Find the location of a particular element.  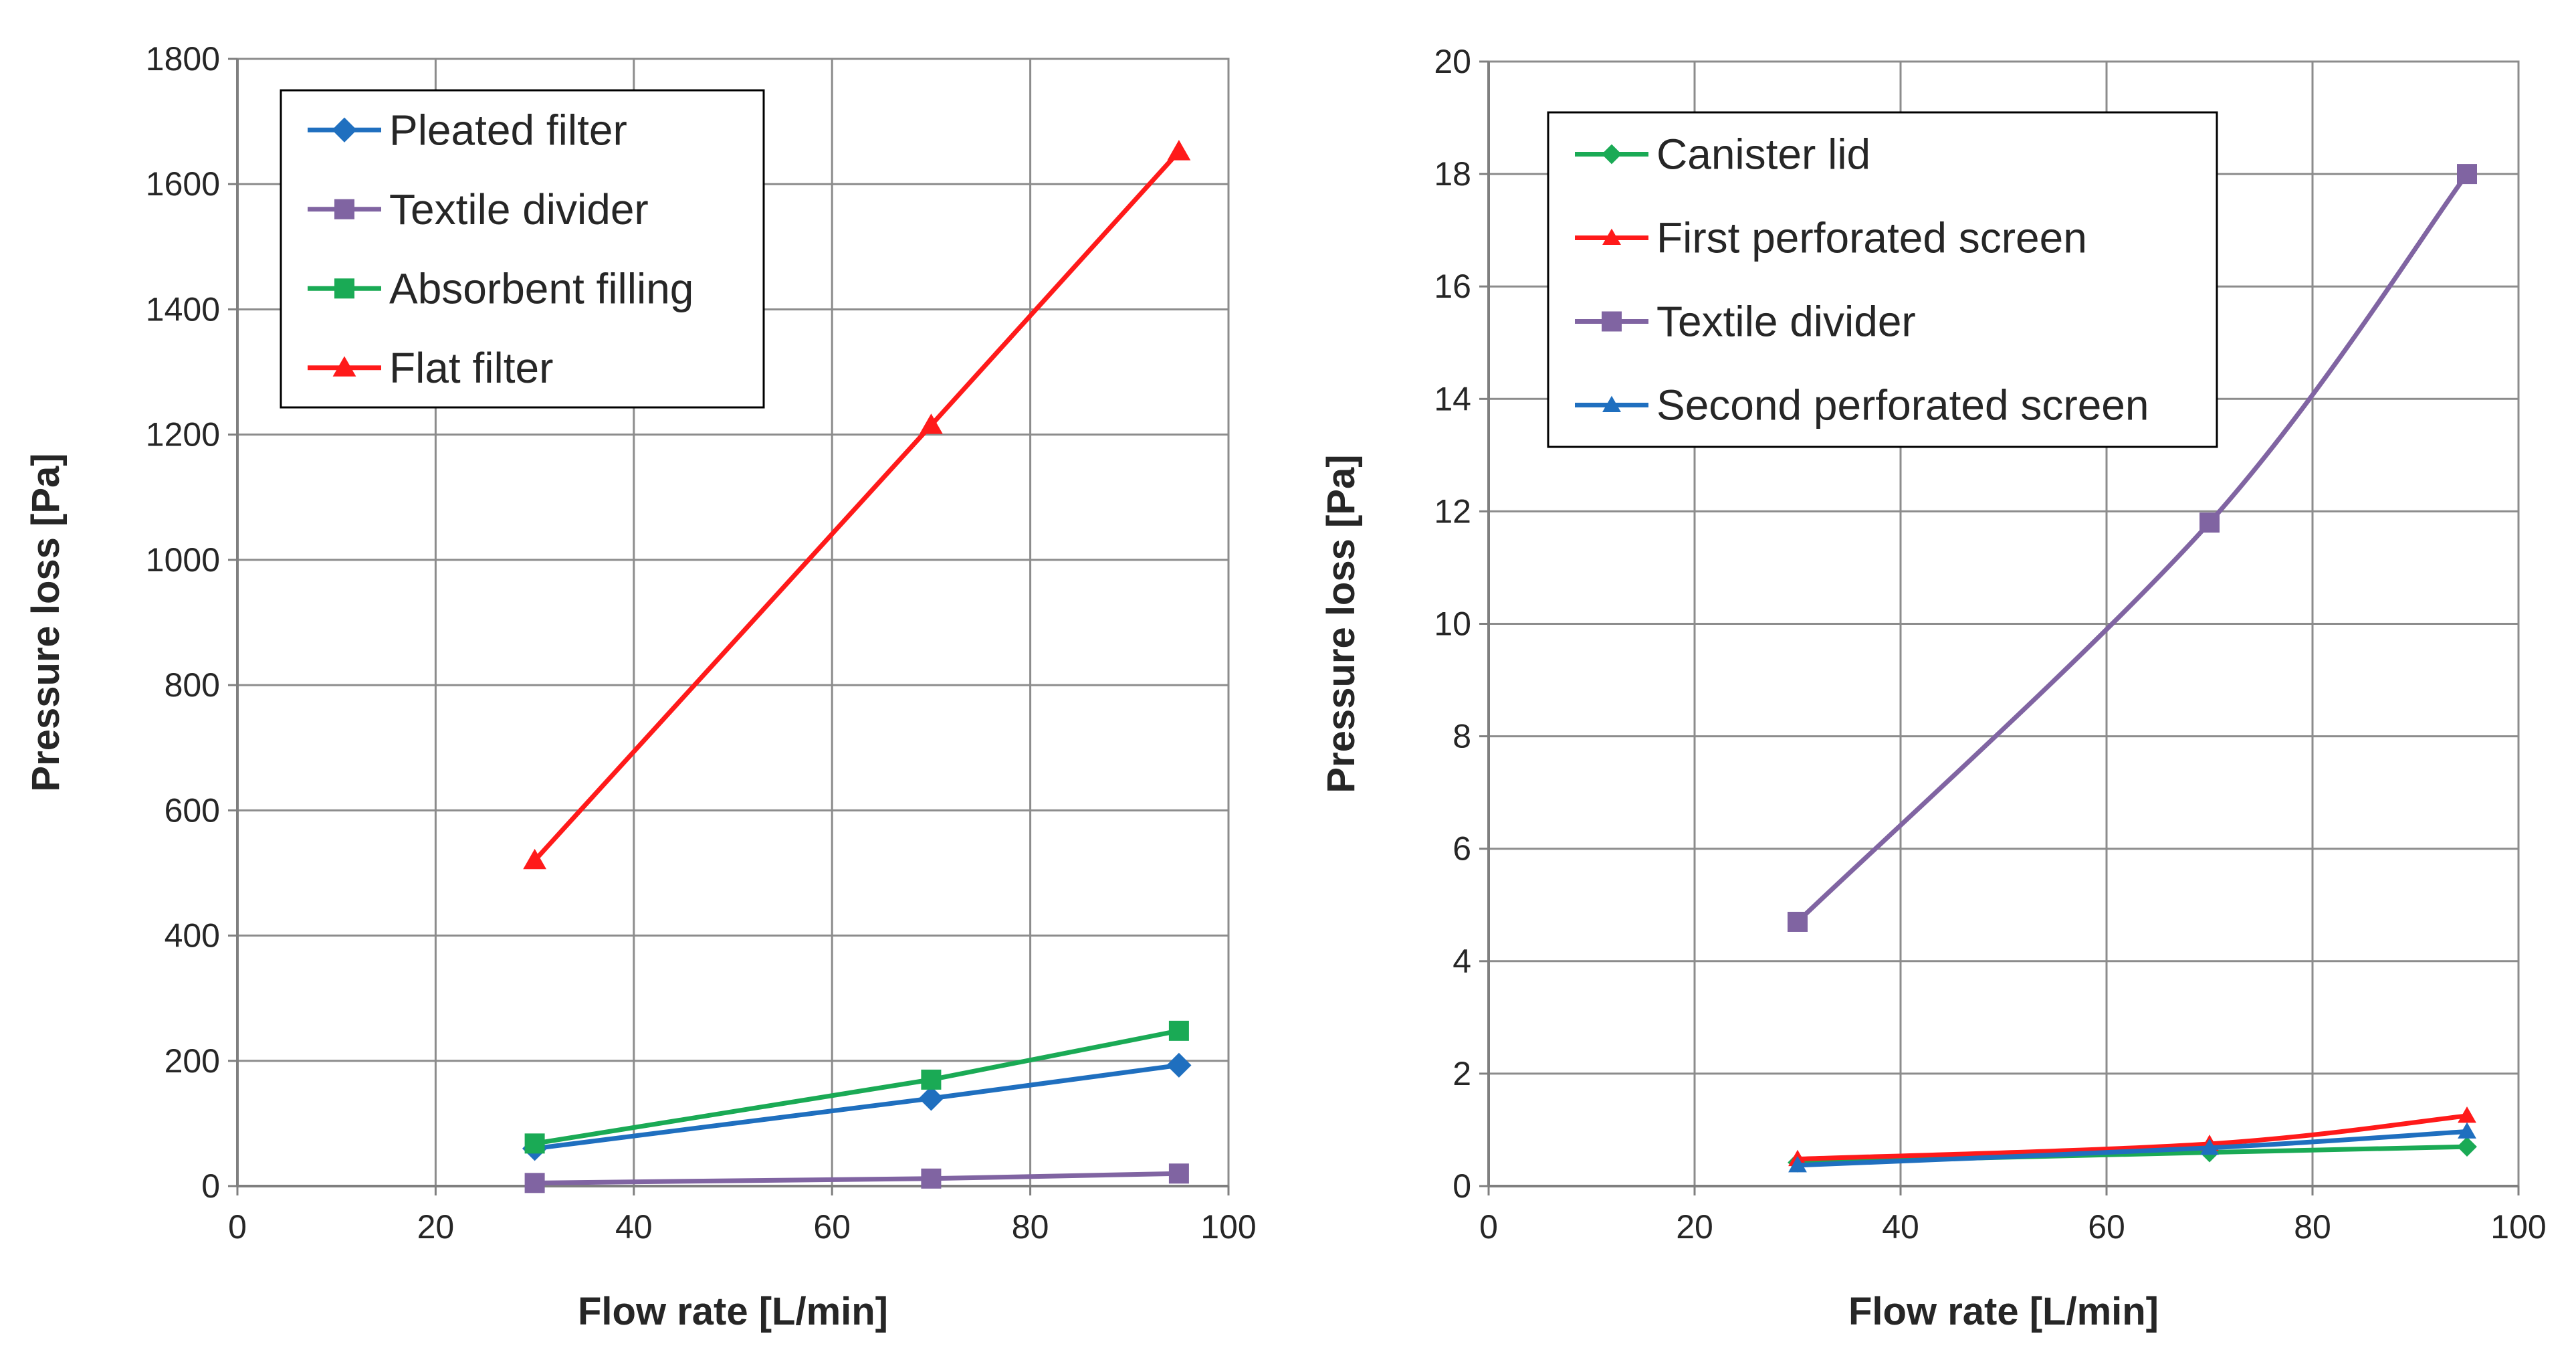

left-y-tick-label-1200: 1200 is located at coordinates (183, 435).